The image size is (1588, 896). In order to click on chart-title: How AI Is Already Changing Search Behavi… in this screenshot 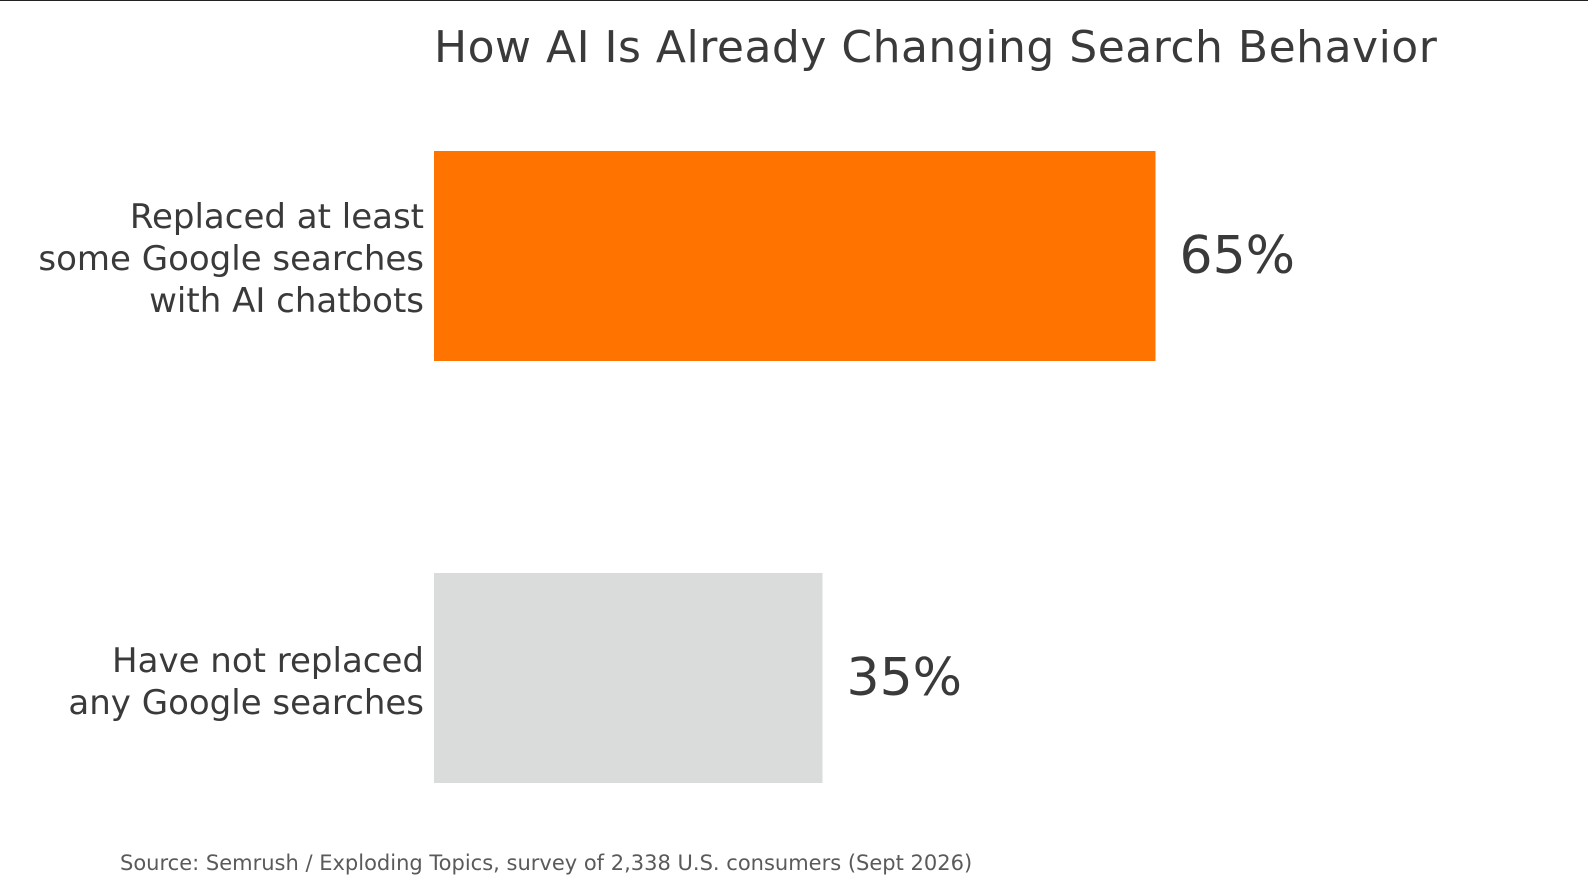, I will do `click(936, 47)`.